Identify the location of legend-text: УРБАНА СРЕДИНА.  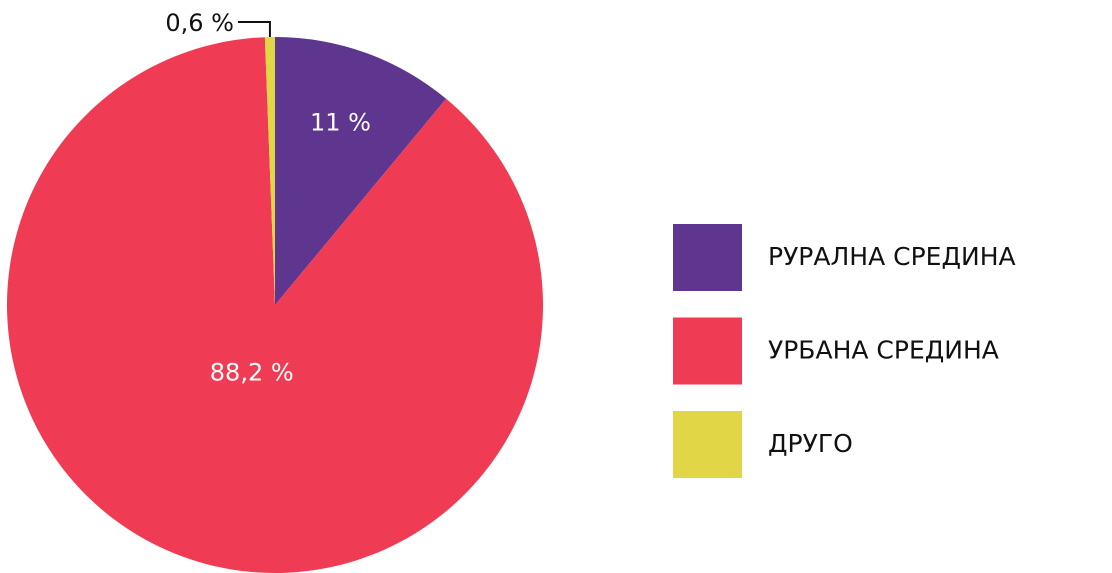
(883, 350).